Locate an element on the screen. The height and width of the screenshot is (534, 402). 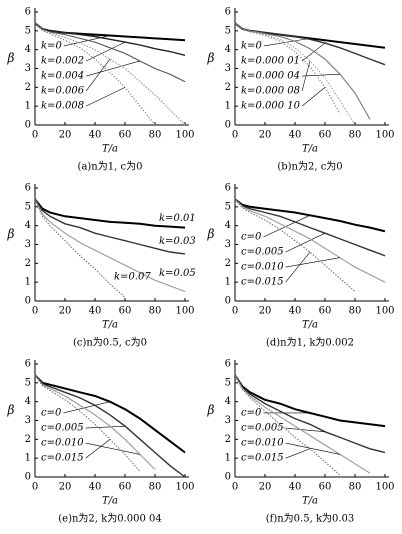
series-label: k=0 is located at coordinates (51, 45).